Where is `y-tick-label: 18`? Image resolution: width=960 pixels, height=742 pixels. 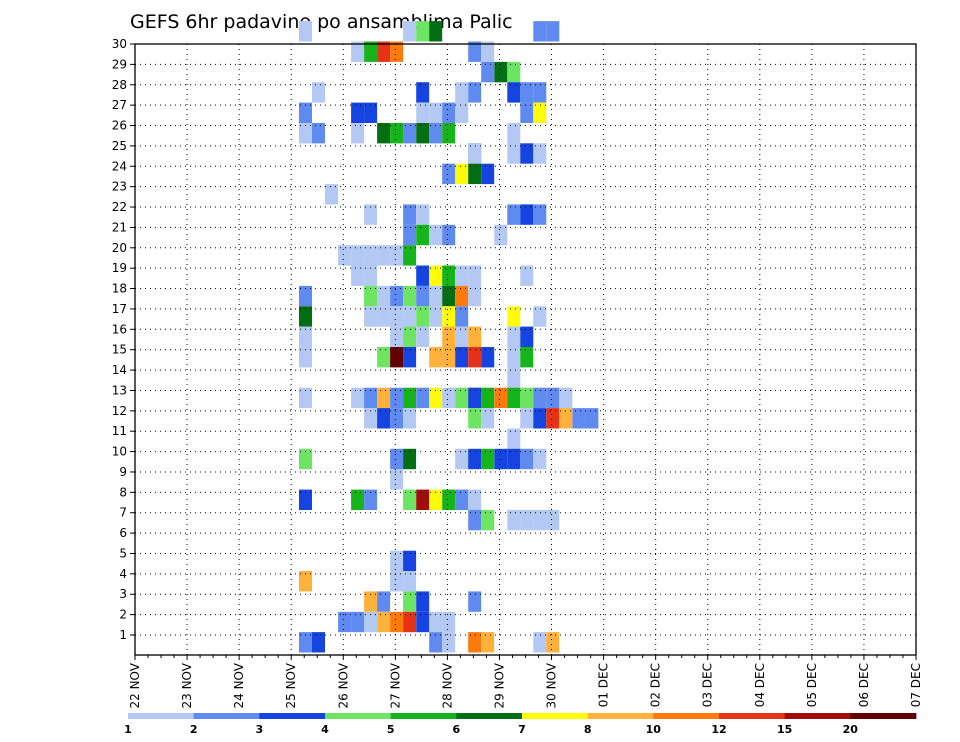 y-tick-label: 18 is located at coordinates (119, 289).